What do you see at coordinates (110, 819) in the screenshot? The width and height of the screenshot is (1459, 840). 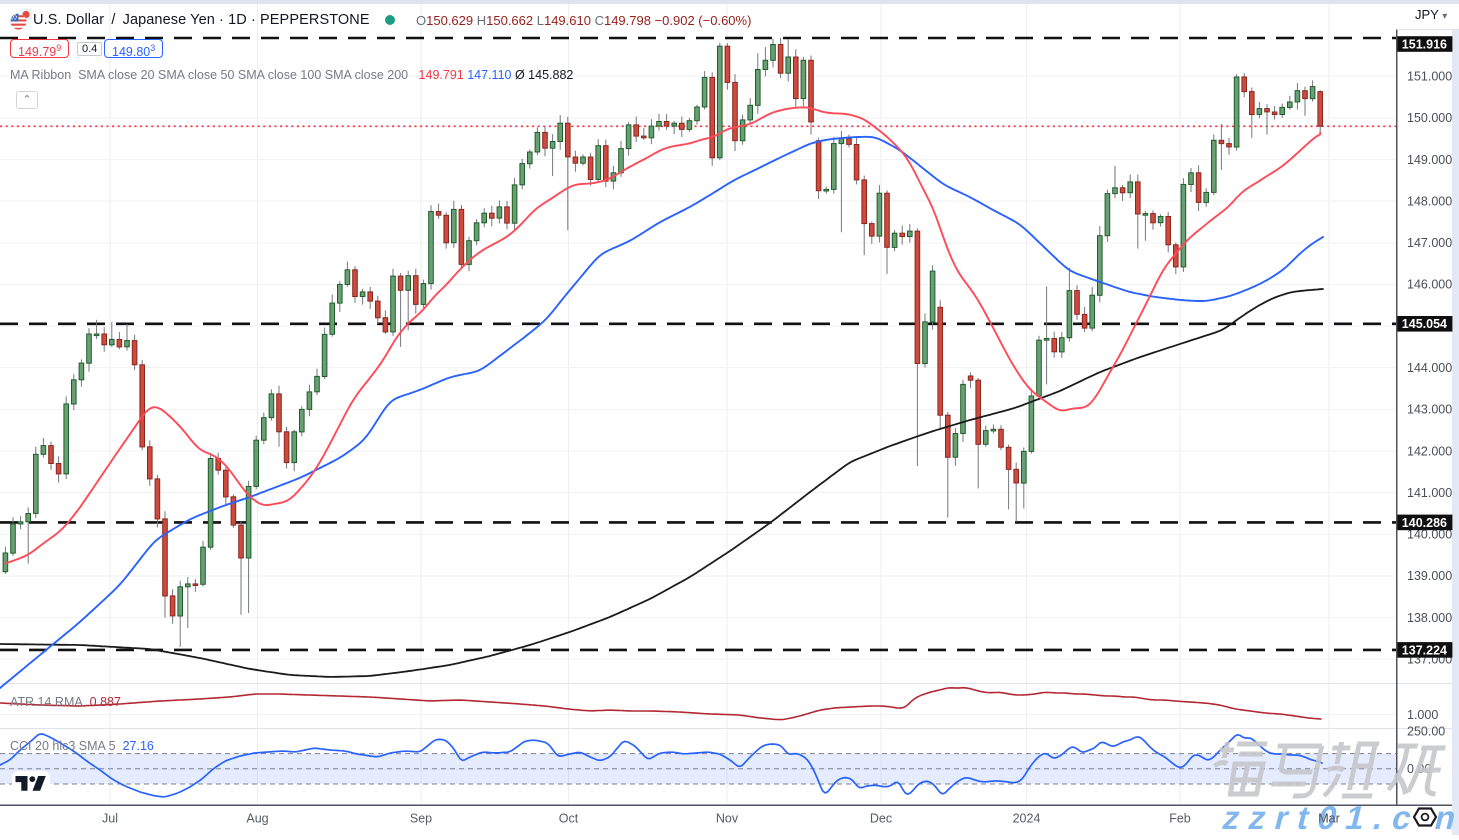 I see `svg-text: Jul` at bounding box center [110, 819].